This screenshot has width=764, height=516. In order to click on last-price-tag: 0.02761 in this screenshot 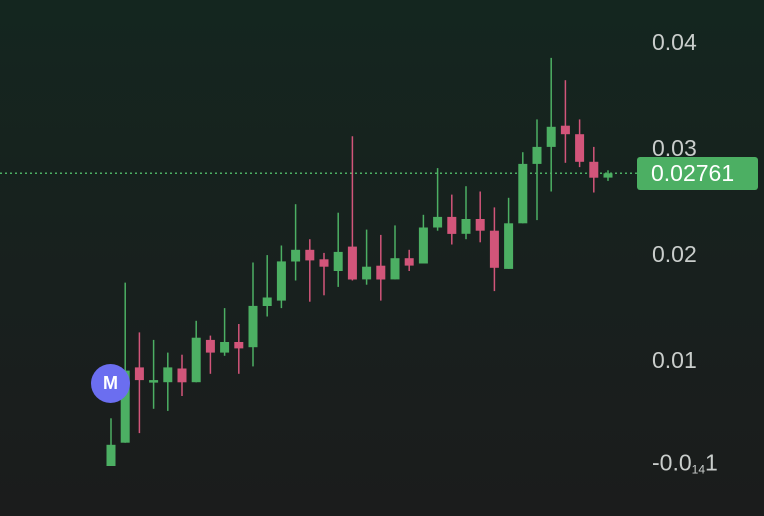, I will do `click(697, 173)`.